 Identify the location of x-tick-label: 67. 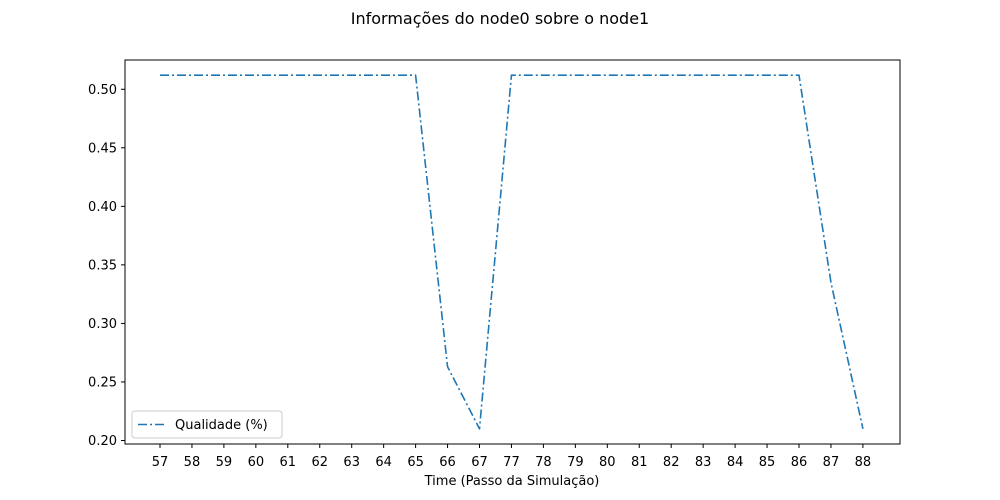
(479, 462).